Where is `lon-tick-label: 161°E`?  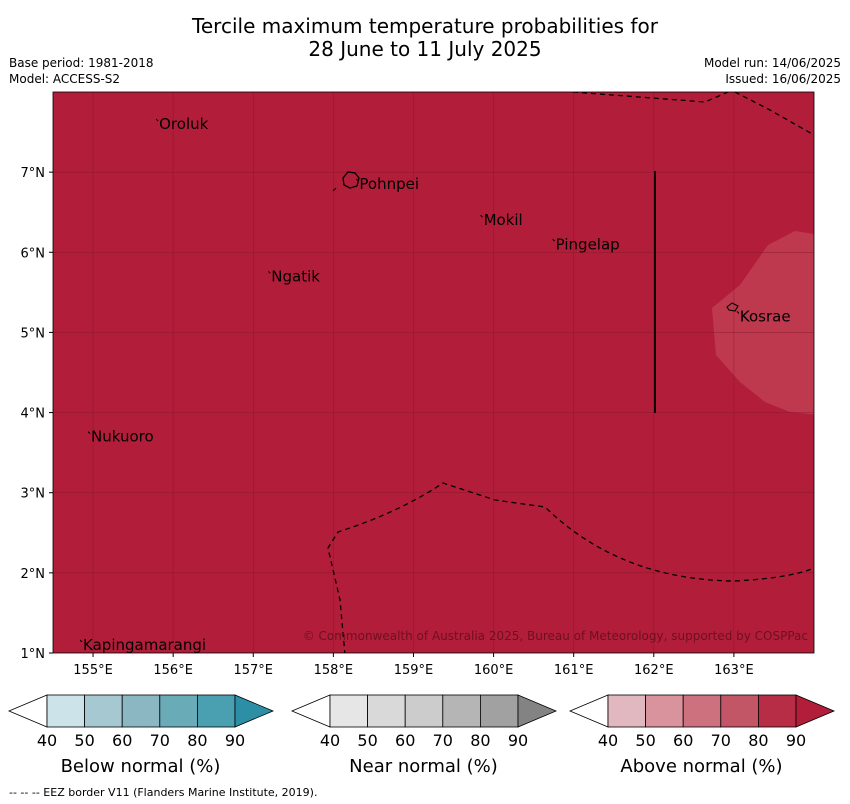 lon-tick-label: 161°E is located at coordinates (574, 670).